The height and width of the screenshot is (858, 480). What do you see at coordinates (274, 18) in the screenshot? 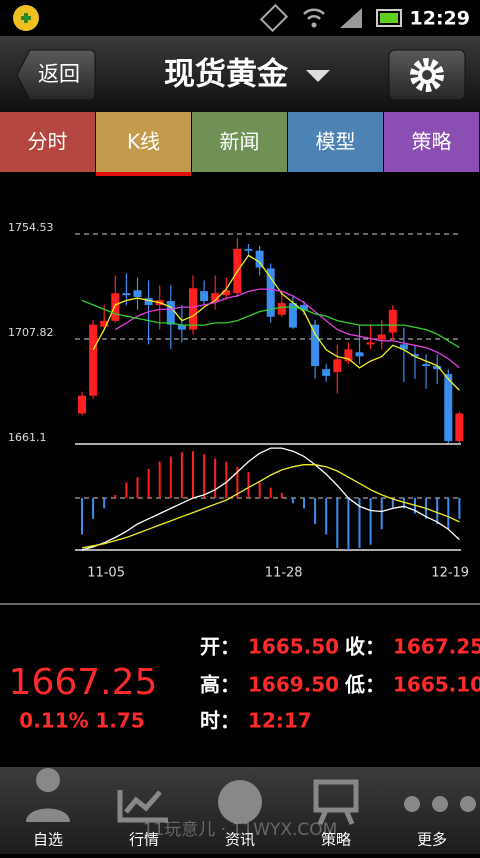
I see `vibrate-icon` at bounding box center [274, 18].